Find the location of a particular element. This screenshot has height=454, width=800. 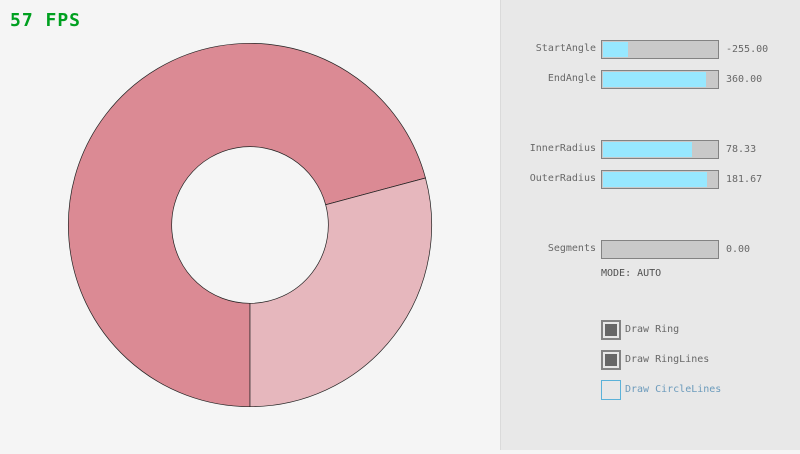

checkbox-label: Draw Ring is located at coordinates (652, 329).